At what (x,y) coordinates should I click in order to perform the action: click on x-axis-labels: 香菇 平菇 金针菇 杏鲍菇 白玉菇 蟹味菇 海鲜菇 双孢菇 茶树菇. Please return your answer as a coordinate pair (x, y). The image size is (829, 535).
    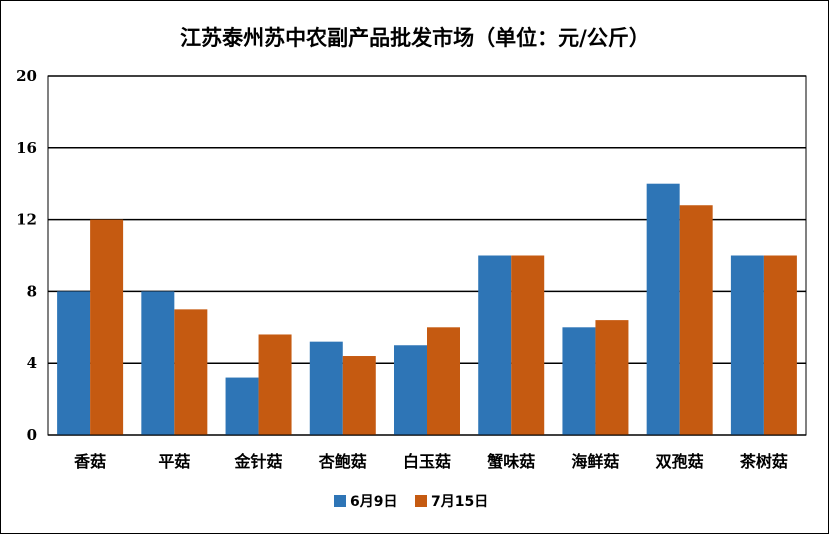
    Looking at the image, I should click on (430, 461).